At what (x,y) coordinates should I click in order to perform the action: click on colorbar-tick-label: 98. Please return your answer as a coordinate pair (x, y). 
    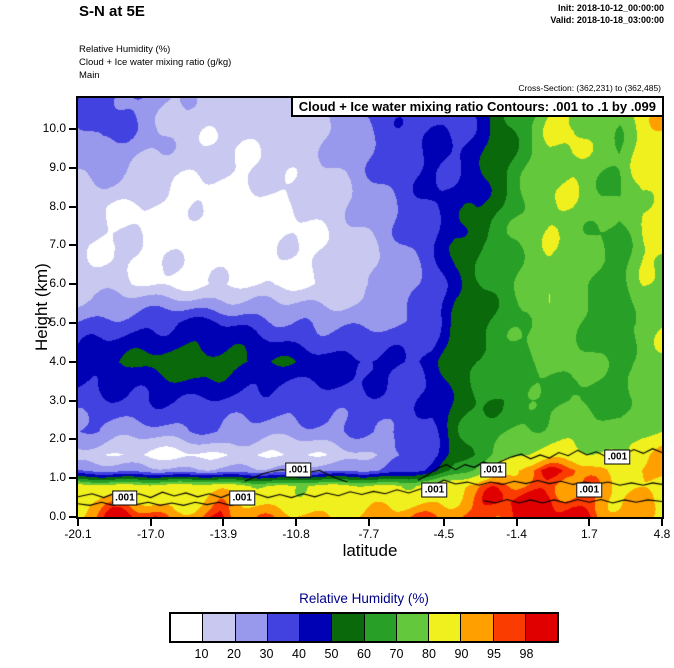
    Looking at the image, I should click on (526, 654).